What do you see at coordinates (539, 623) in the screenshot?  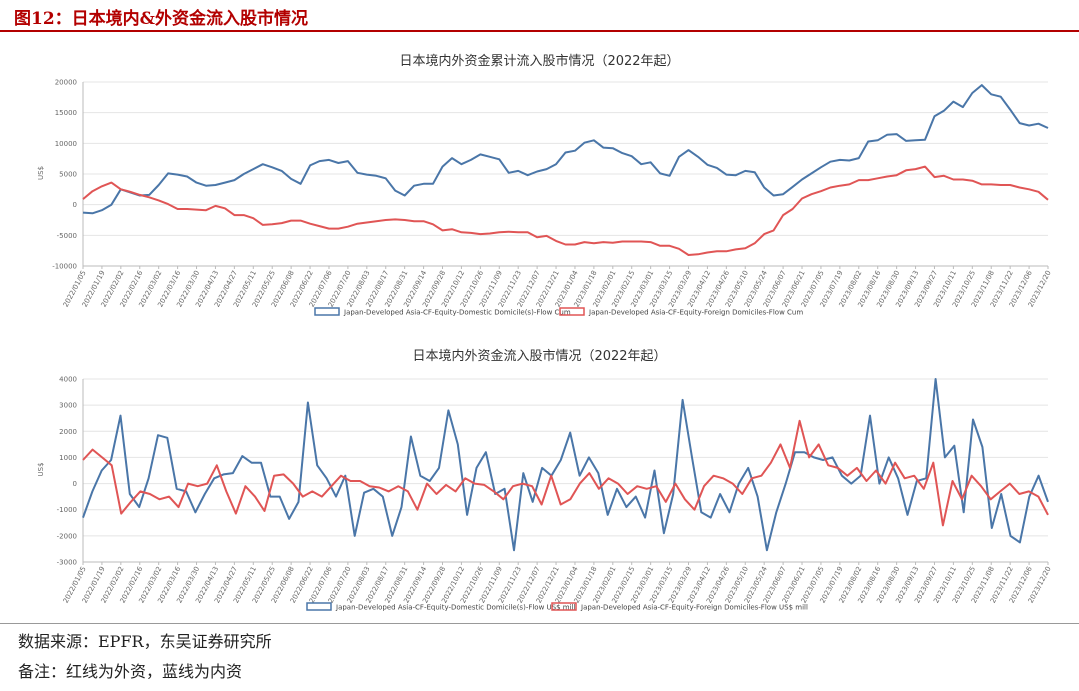 I see `notes-divider` at bounding box center [539, 623].